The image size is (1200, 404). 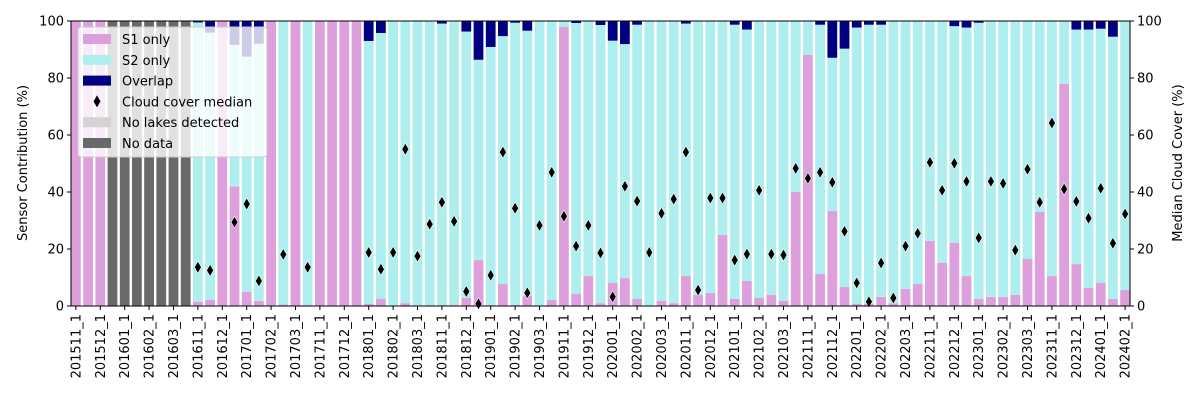 What do you see at coordinates (369, 346) in the screenshot?
I see `x-tick-label: 201801_1` at bounding box center [369, 346].